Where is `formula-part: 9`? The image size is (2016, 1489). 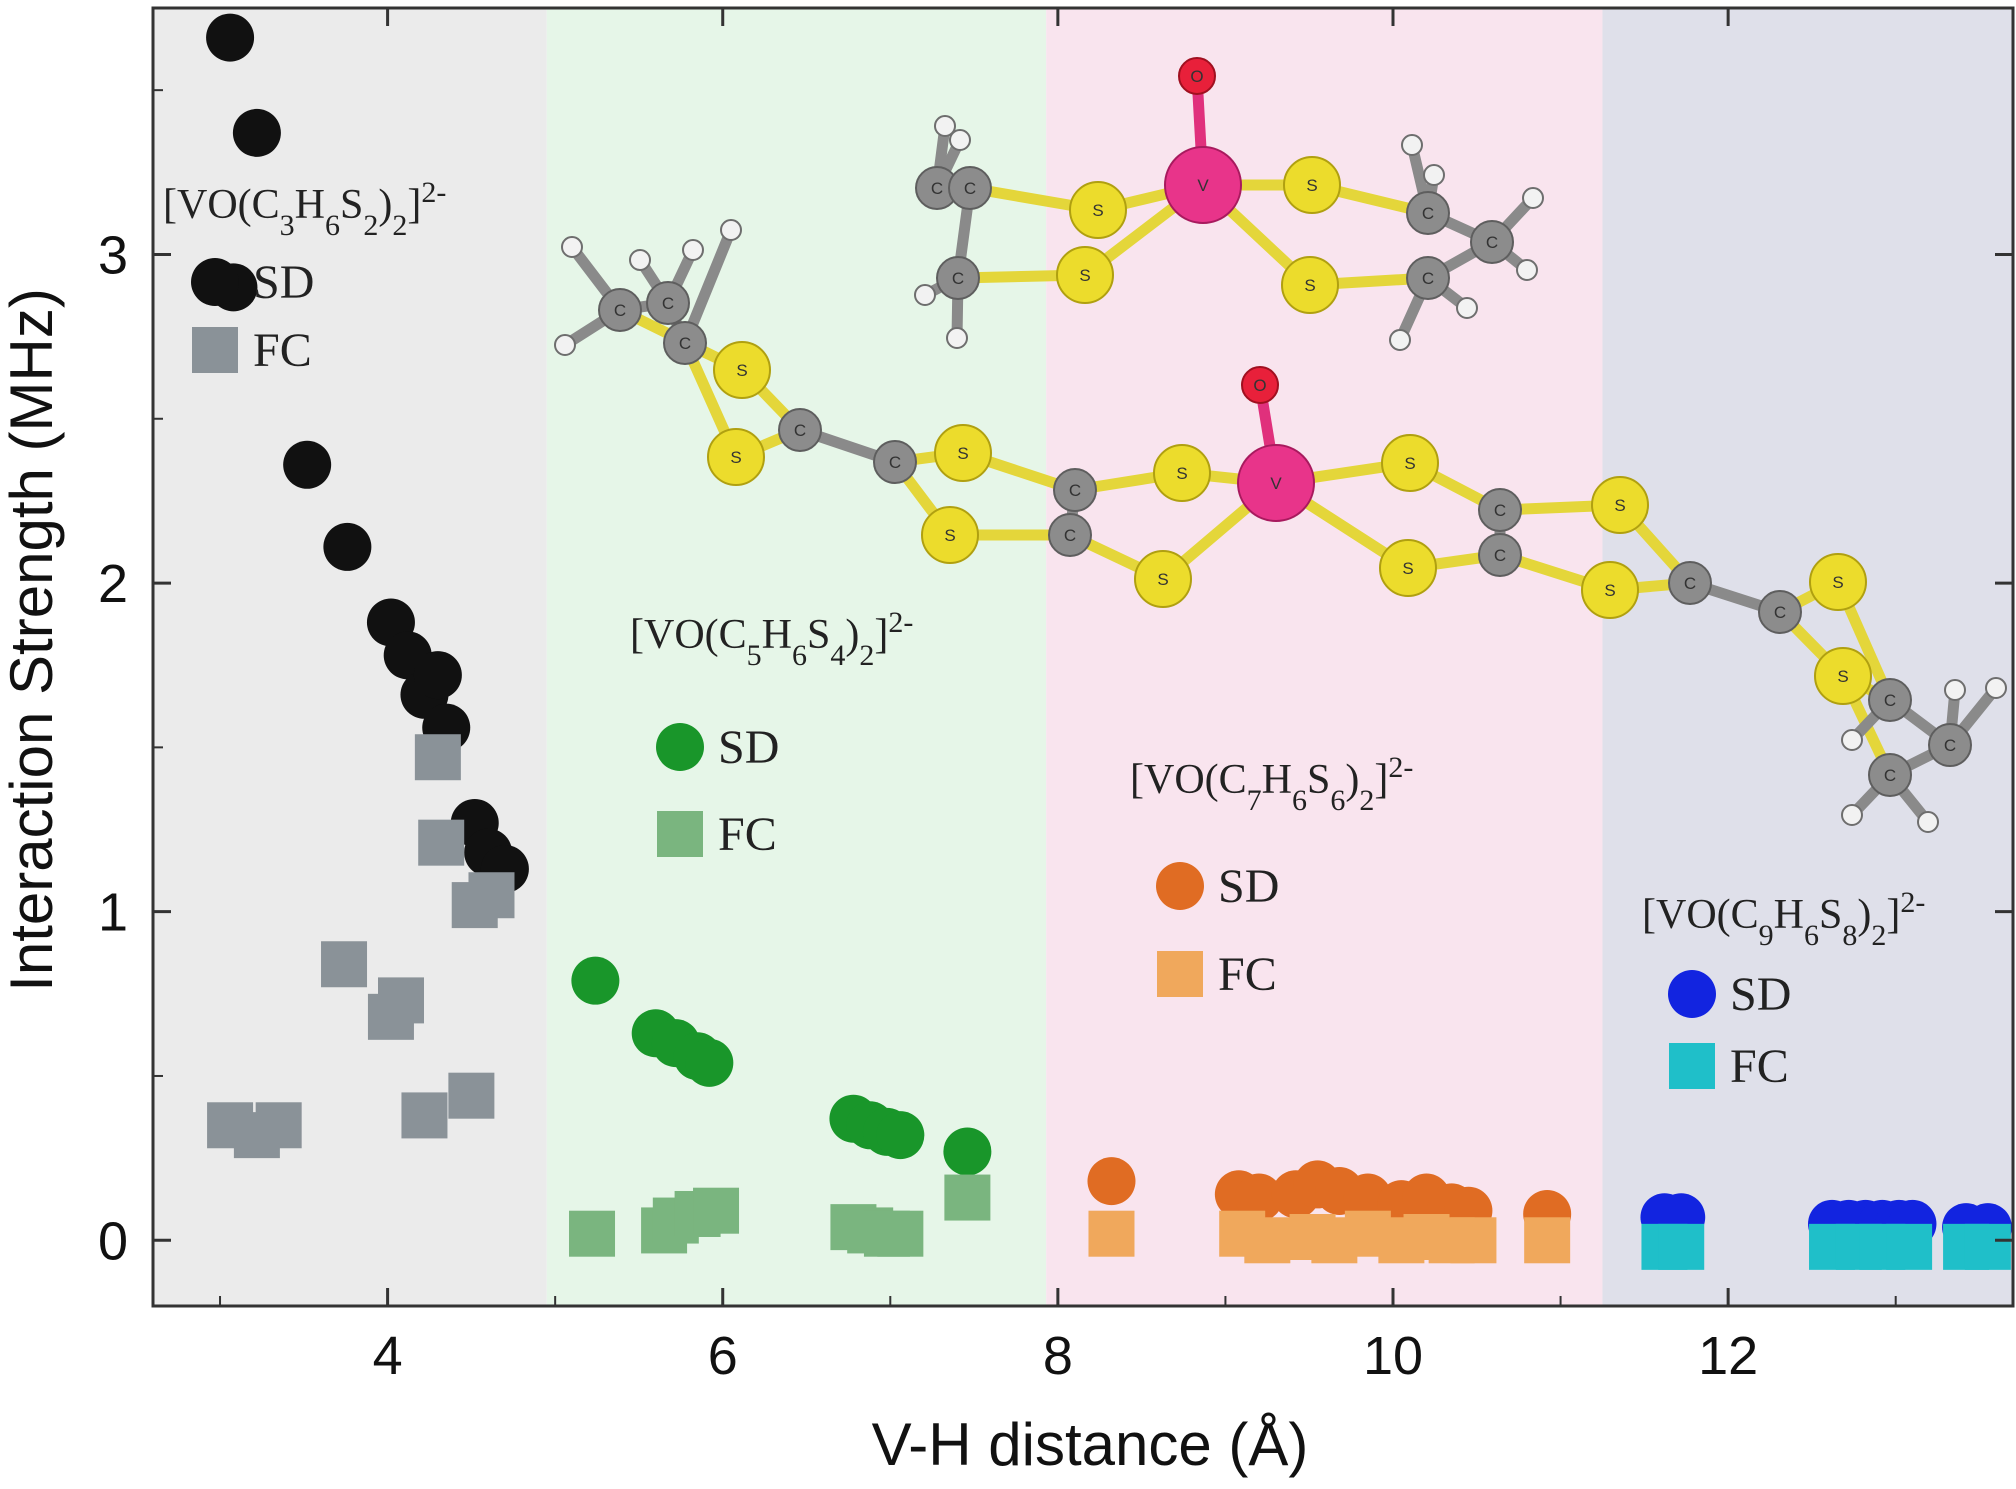
formula-part: 9 is located at coordinates (1766, 935).